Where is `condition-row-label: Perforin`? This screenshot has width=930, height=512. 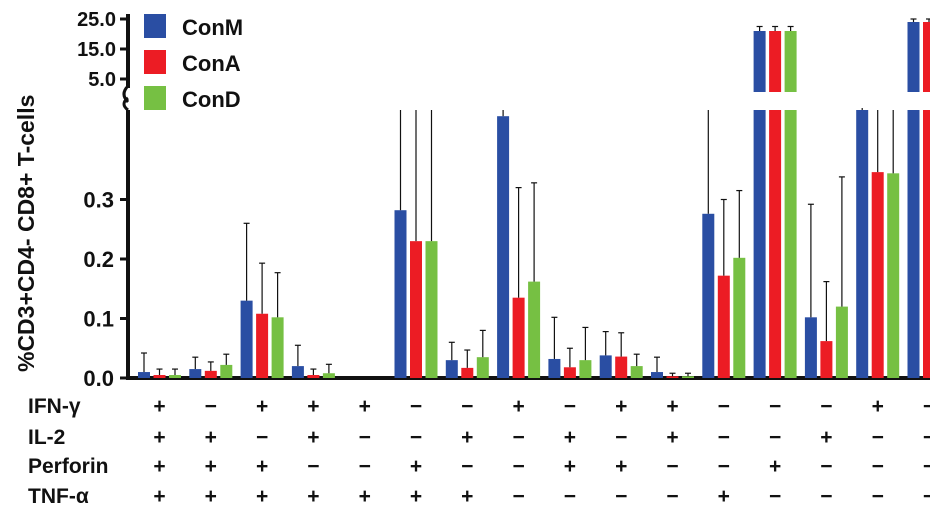
condition-row-label: Perforin is located at coordinates (68, 466).